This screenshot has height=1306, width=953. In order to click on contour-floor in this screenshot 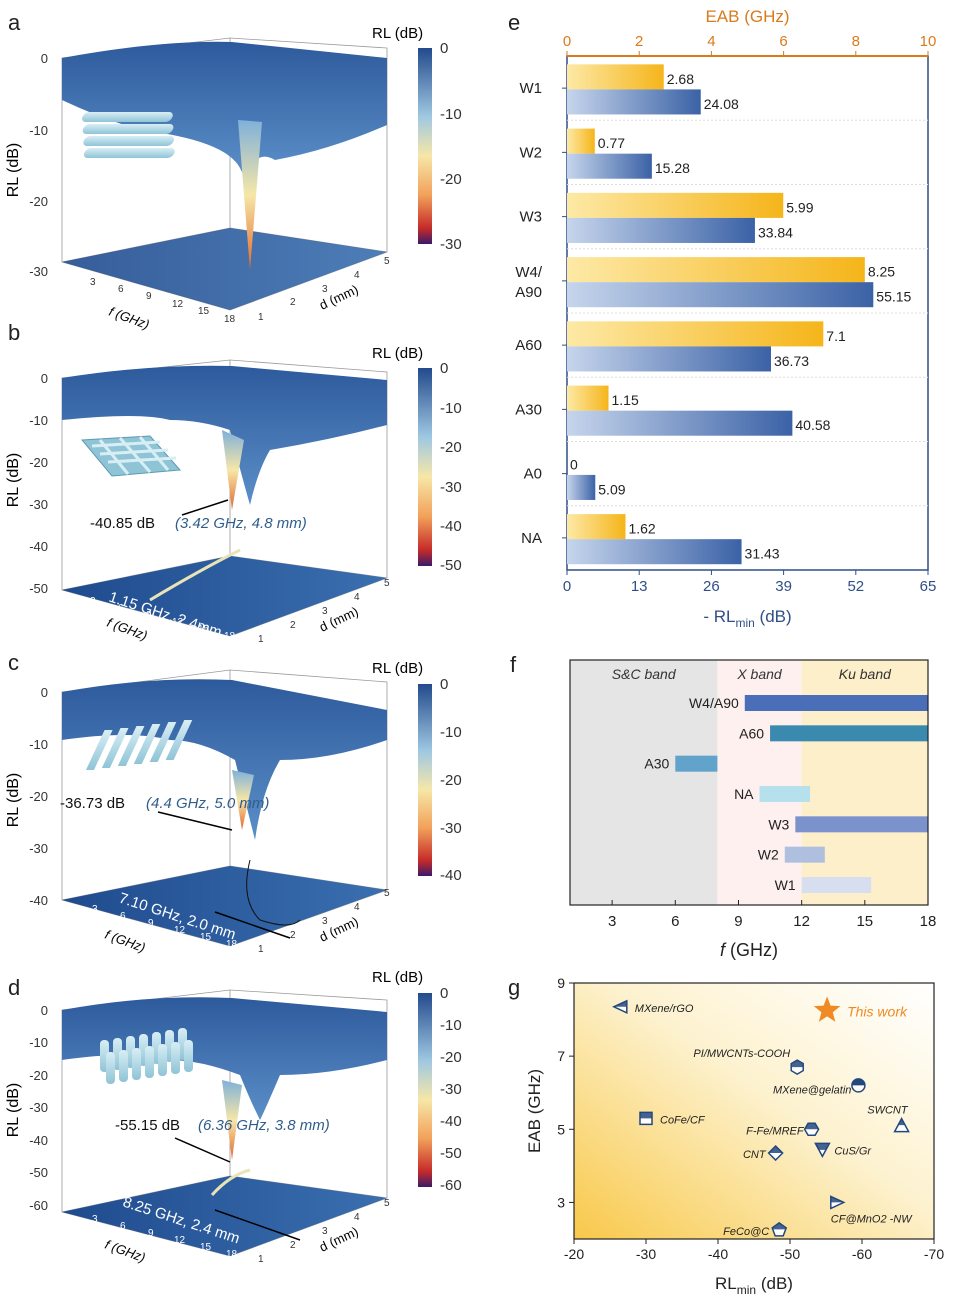, I will do `click(224, 596)`.